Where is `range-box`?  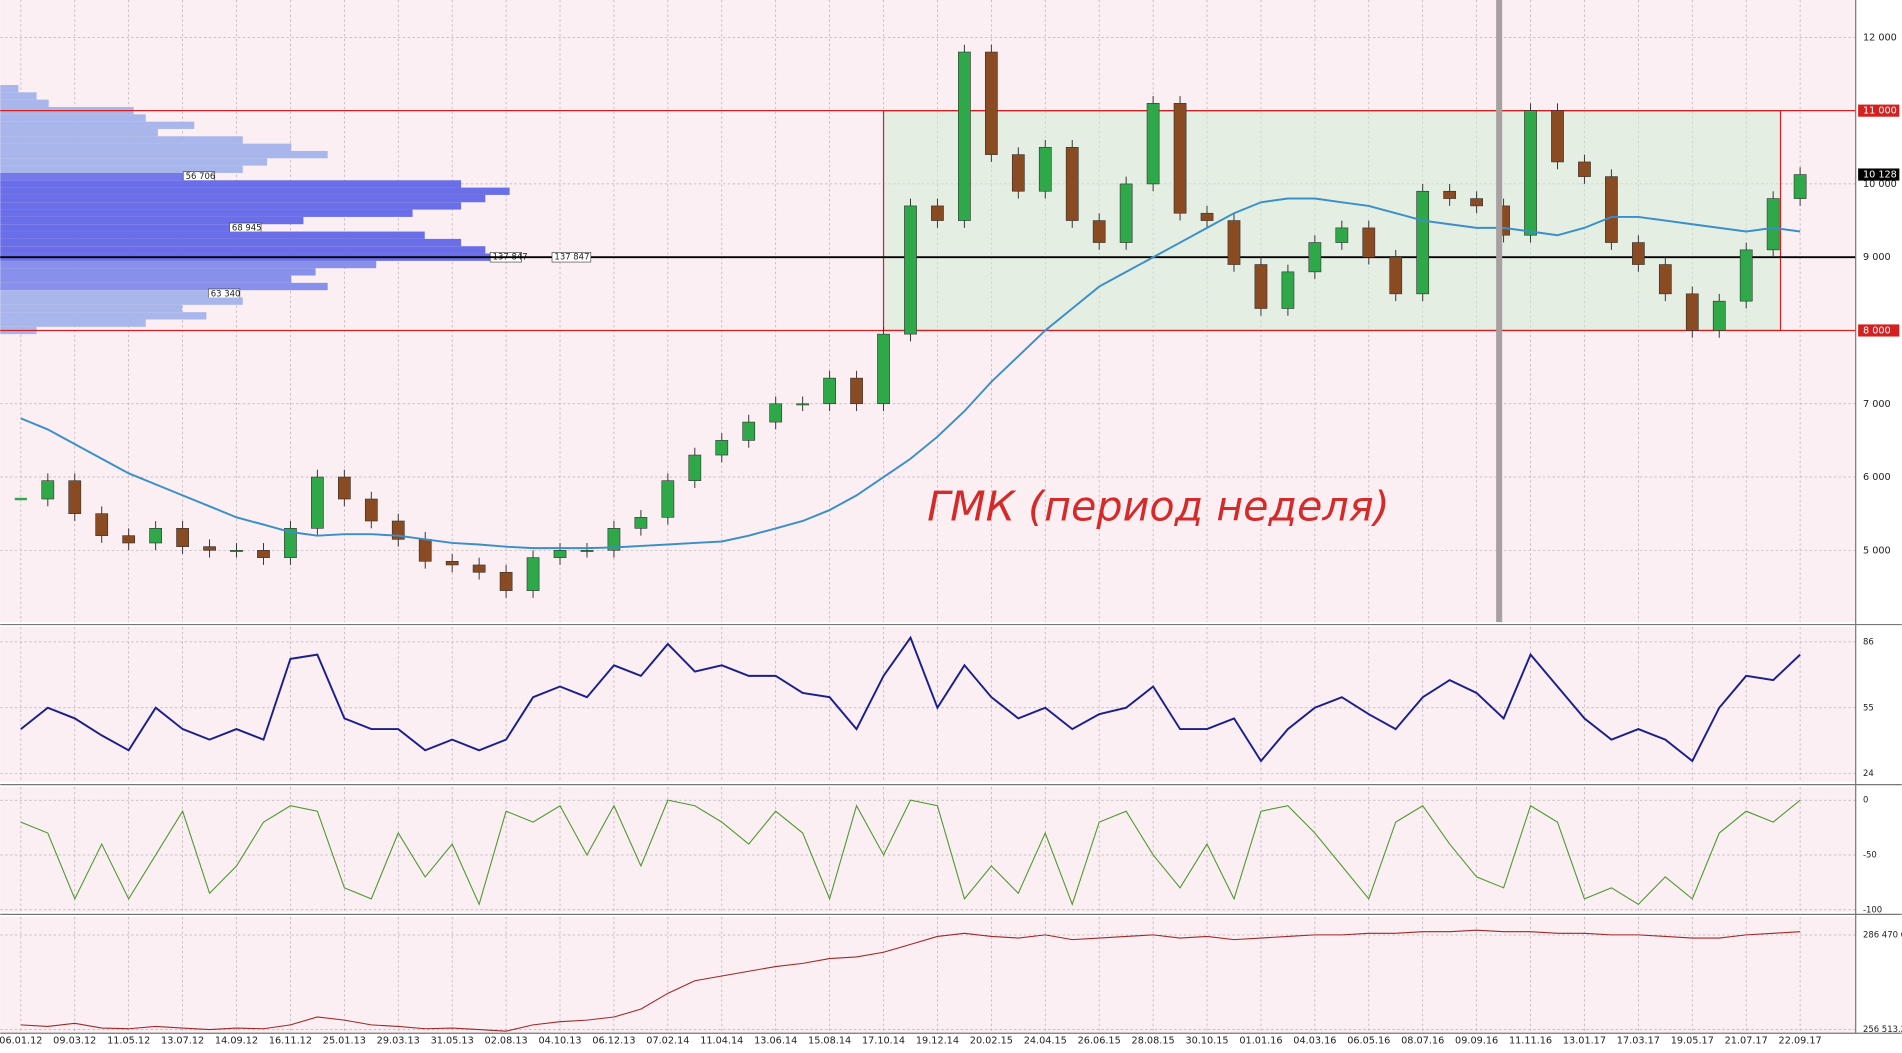 range-box is located at coordinates (1332, 221).